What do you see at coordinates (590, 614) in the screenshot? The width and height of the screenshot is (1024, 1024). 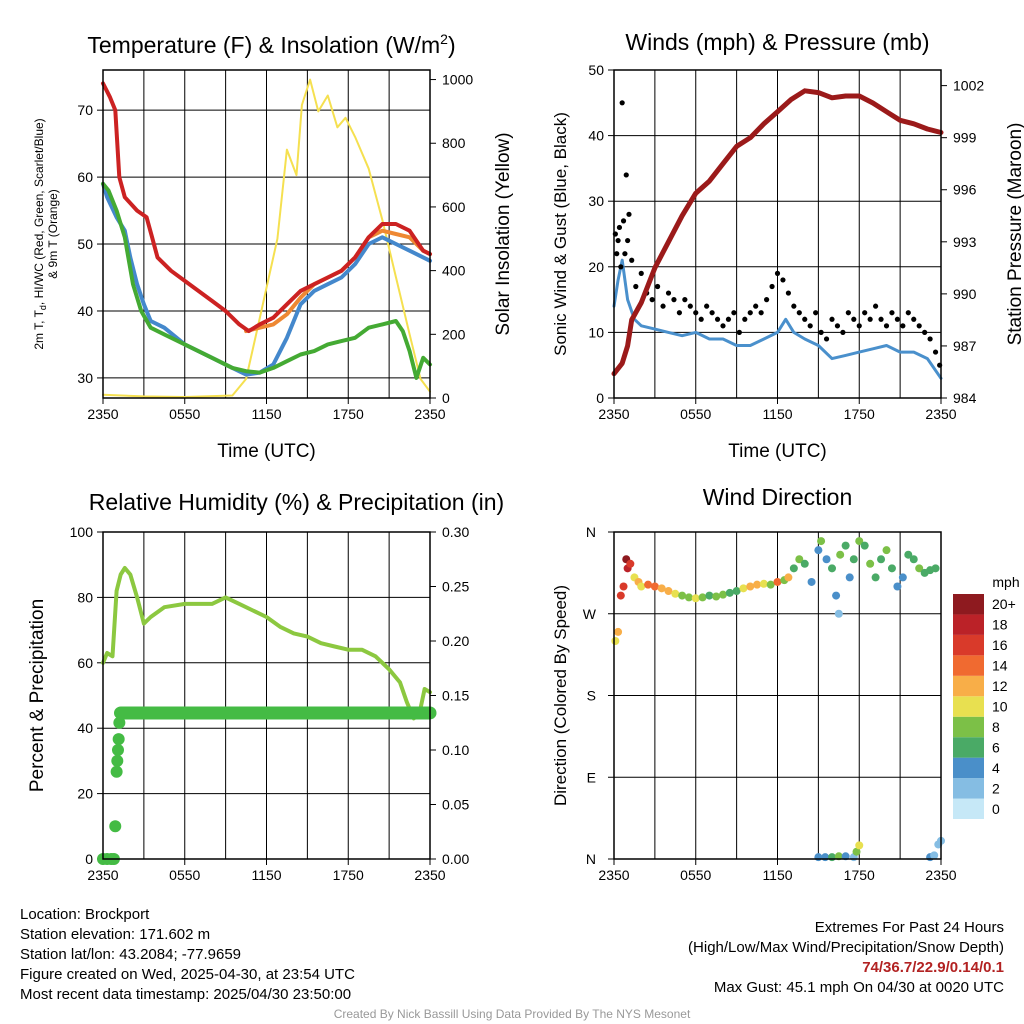 I see `y-tick-label: W` at bounding box center [590, 614].